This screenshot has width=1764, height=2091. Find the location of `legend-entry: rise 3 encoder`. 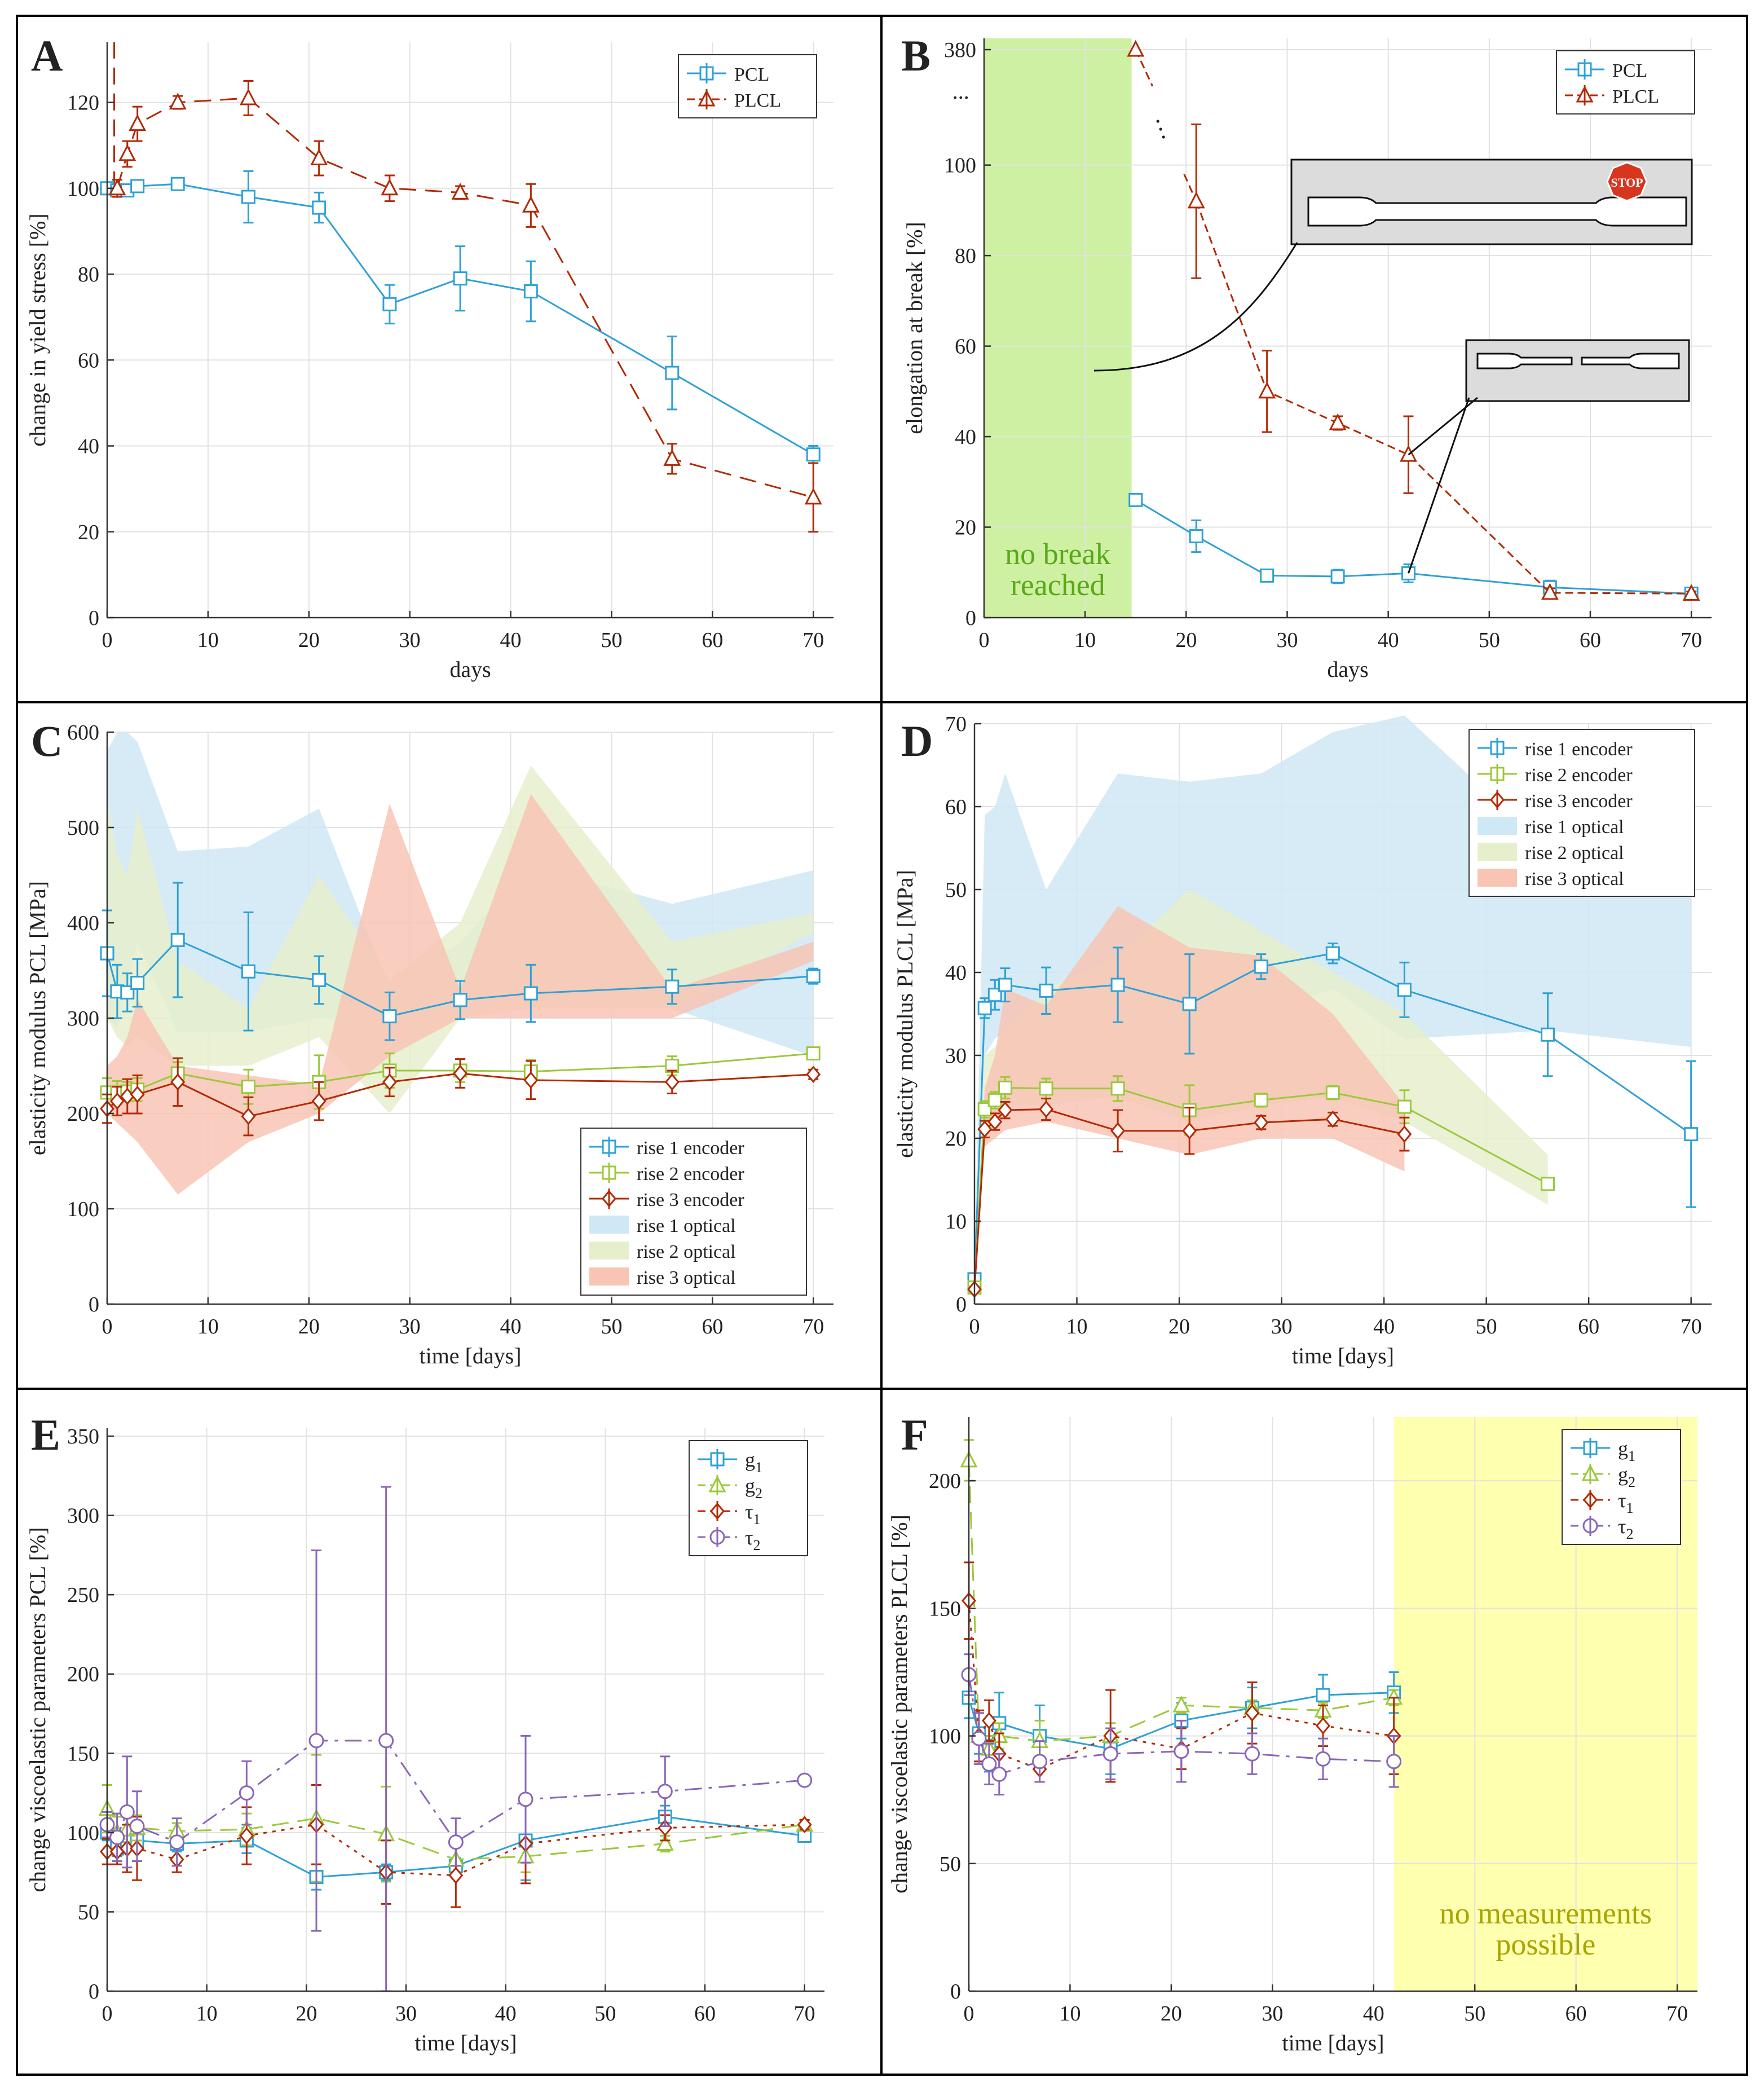

legend-entry: rise 3 encoder is located at coordinates (666, 1199).